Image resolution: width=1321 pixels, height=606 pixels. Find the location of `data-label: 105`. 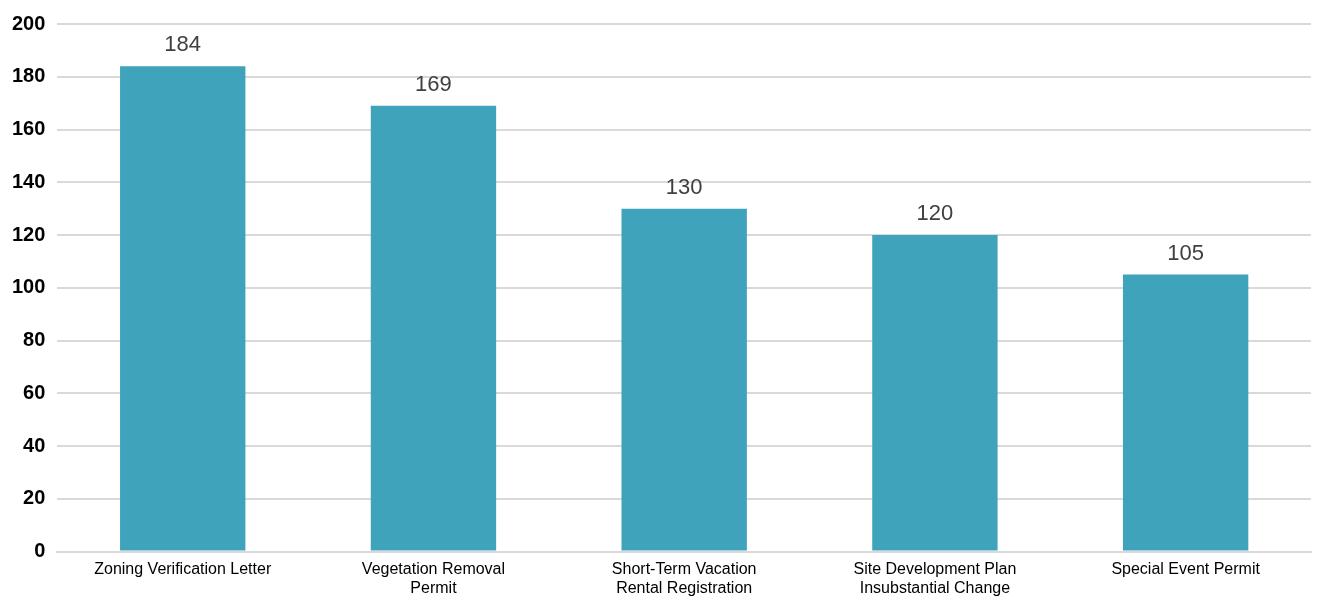

data-label: 105 is located at coordinates (1185, 252).